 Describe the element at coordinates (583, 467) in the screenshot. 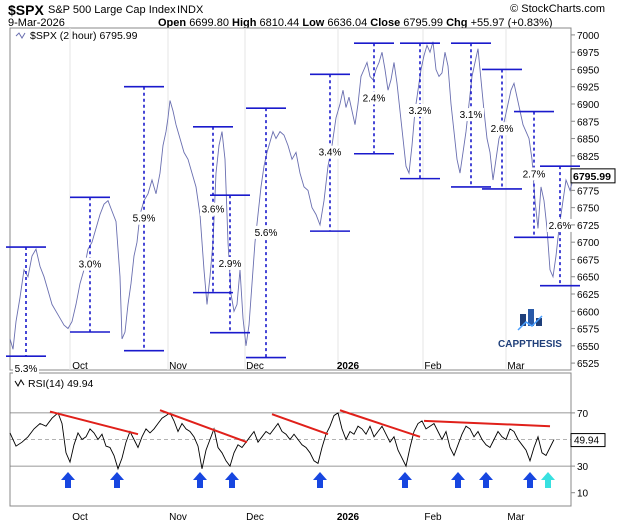

I see `rsi-ytick-label: 30` at that location.